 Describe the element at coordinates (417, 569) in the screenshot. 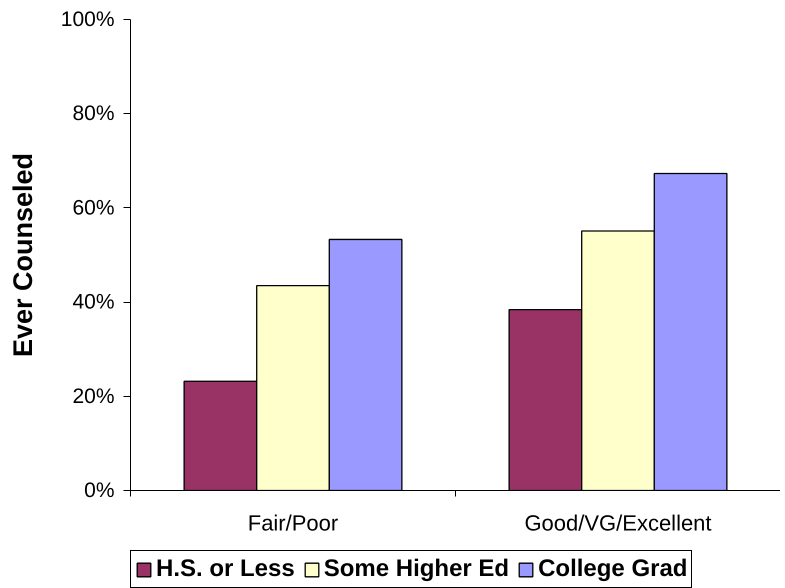

I see `legend-label: Some Higher Ed` at that location.